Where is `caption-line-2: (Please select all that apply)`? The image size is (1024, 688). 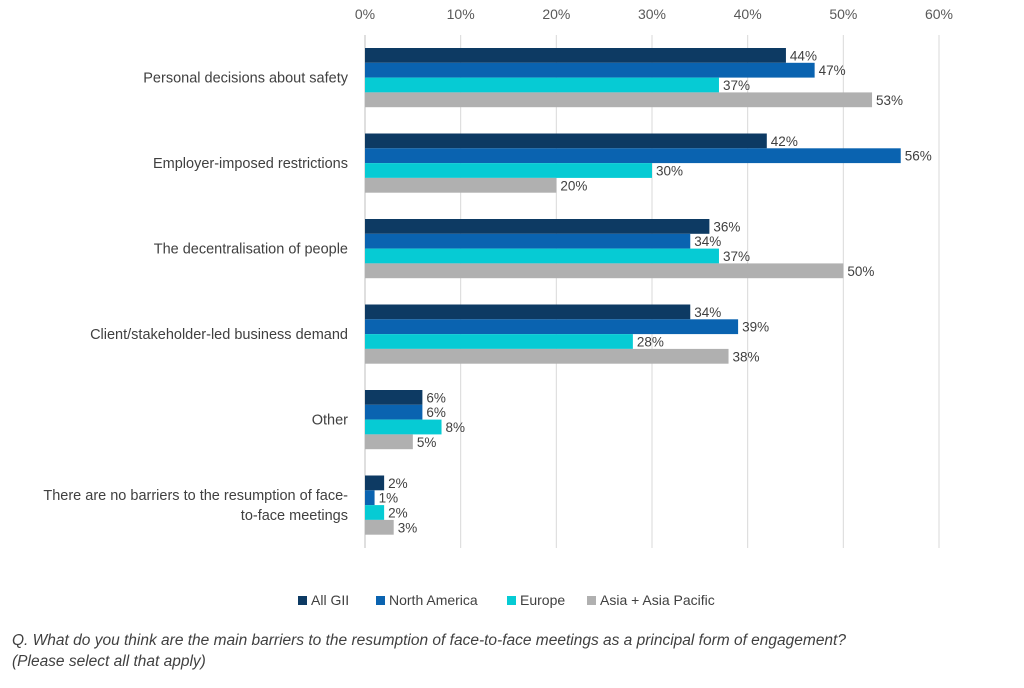 caption-line-2: (Please select all that apply) is located at coordinates (109, 661).